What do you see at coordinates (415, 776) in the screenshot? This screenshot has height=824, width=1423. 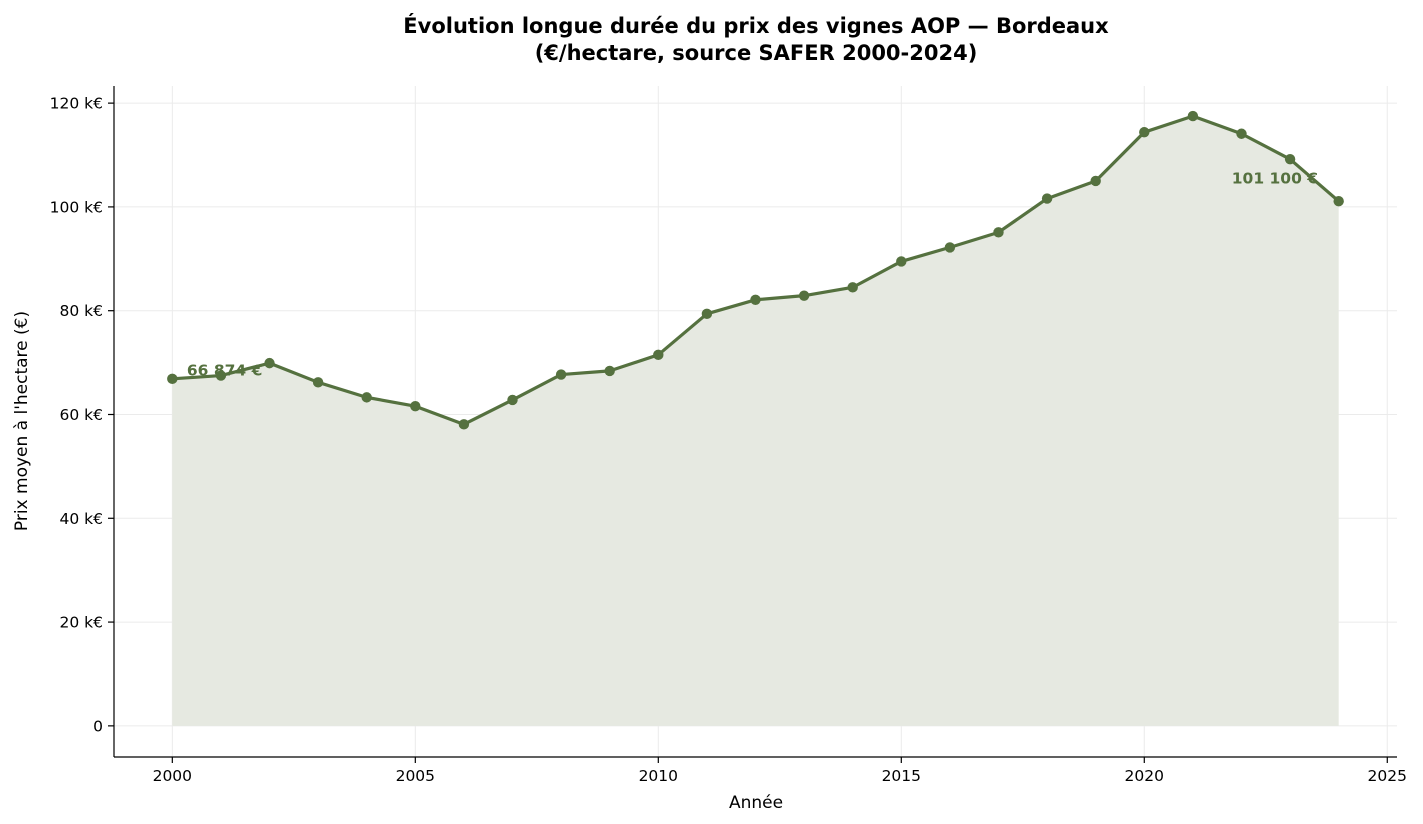 I see `x-tick-label: 2005` at bounding box center [415, 776].